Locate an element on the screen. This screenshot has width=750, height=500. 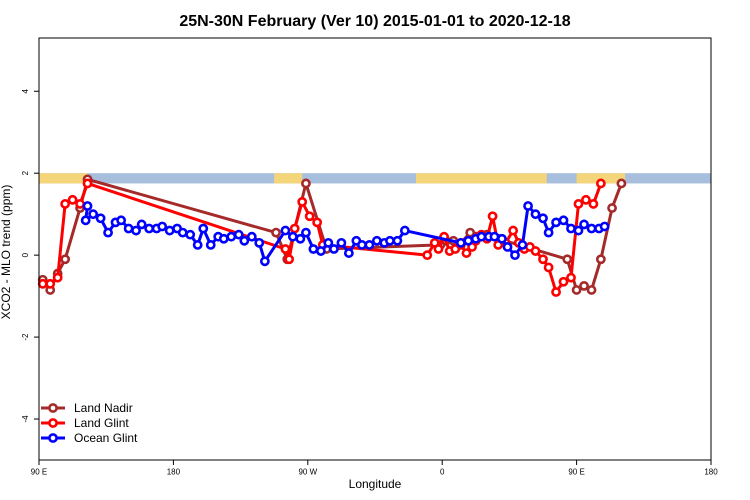
legend-label: Ocean Glint is located at coordinates (106, 438).